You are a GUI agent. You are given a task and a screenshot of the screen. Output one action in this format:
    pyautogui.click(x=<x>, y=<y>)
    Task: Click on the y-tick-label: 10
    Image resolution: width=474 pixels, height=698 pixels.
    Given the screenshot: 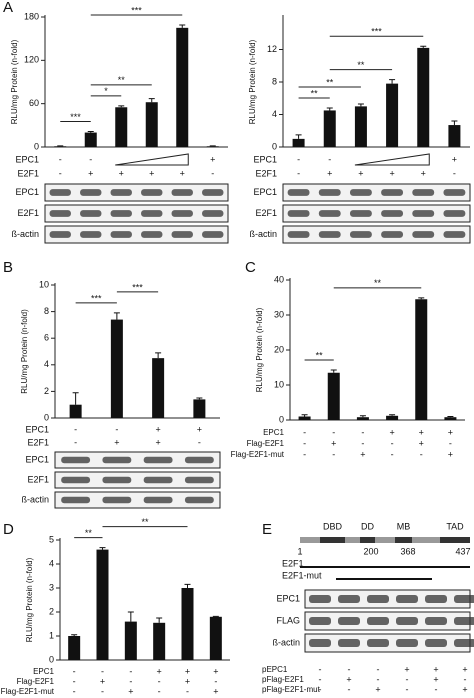 What is the action you would take?
    pyautogui.click(x=279, y=384)
    